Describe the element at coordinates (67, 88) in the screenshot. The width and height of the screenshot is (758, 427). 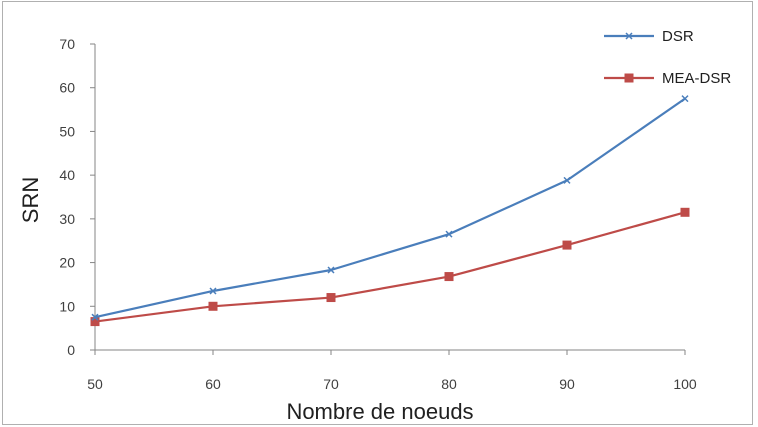
I see `y-tick-label: 60` at that location.